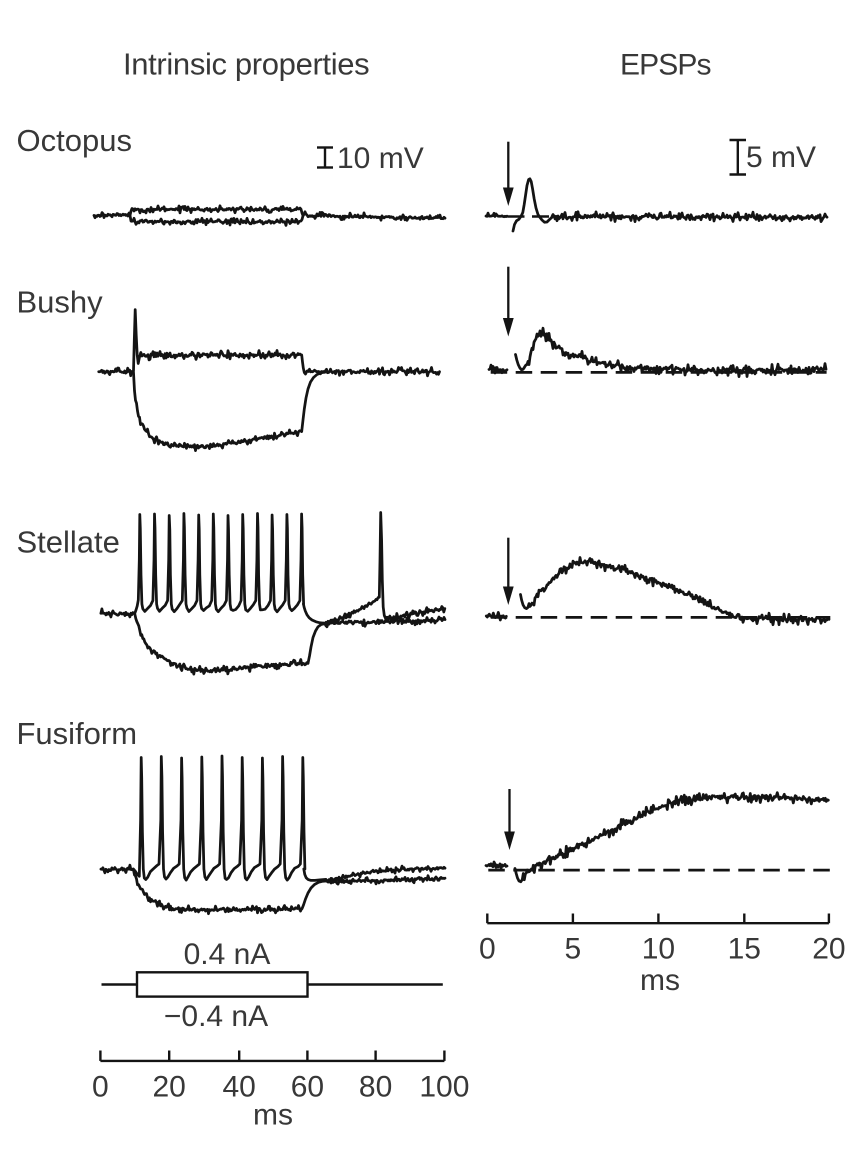  I want to click on svg-text: −0.4 nA, so click(216, 1016).